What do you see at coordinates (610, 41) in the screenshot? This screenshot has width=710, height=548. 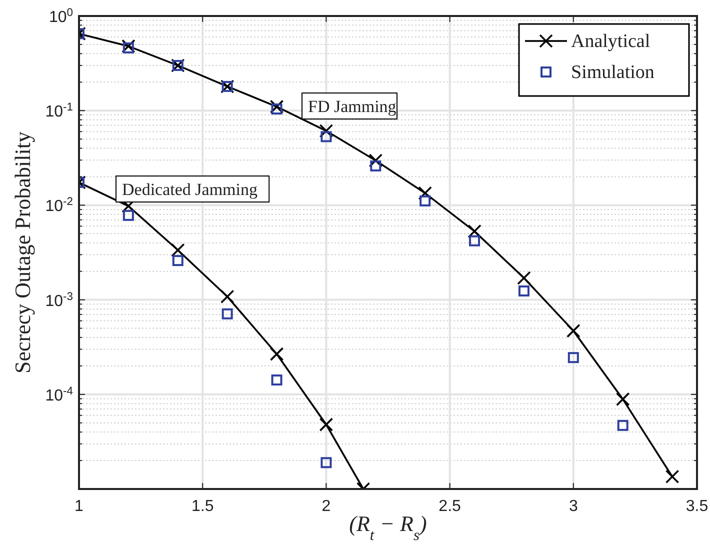 I see `legend-label: Analytical` at bounding box center [610, 41].